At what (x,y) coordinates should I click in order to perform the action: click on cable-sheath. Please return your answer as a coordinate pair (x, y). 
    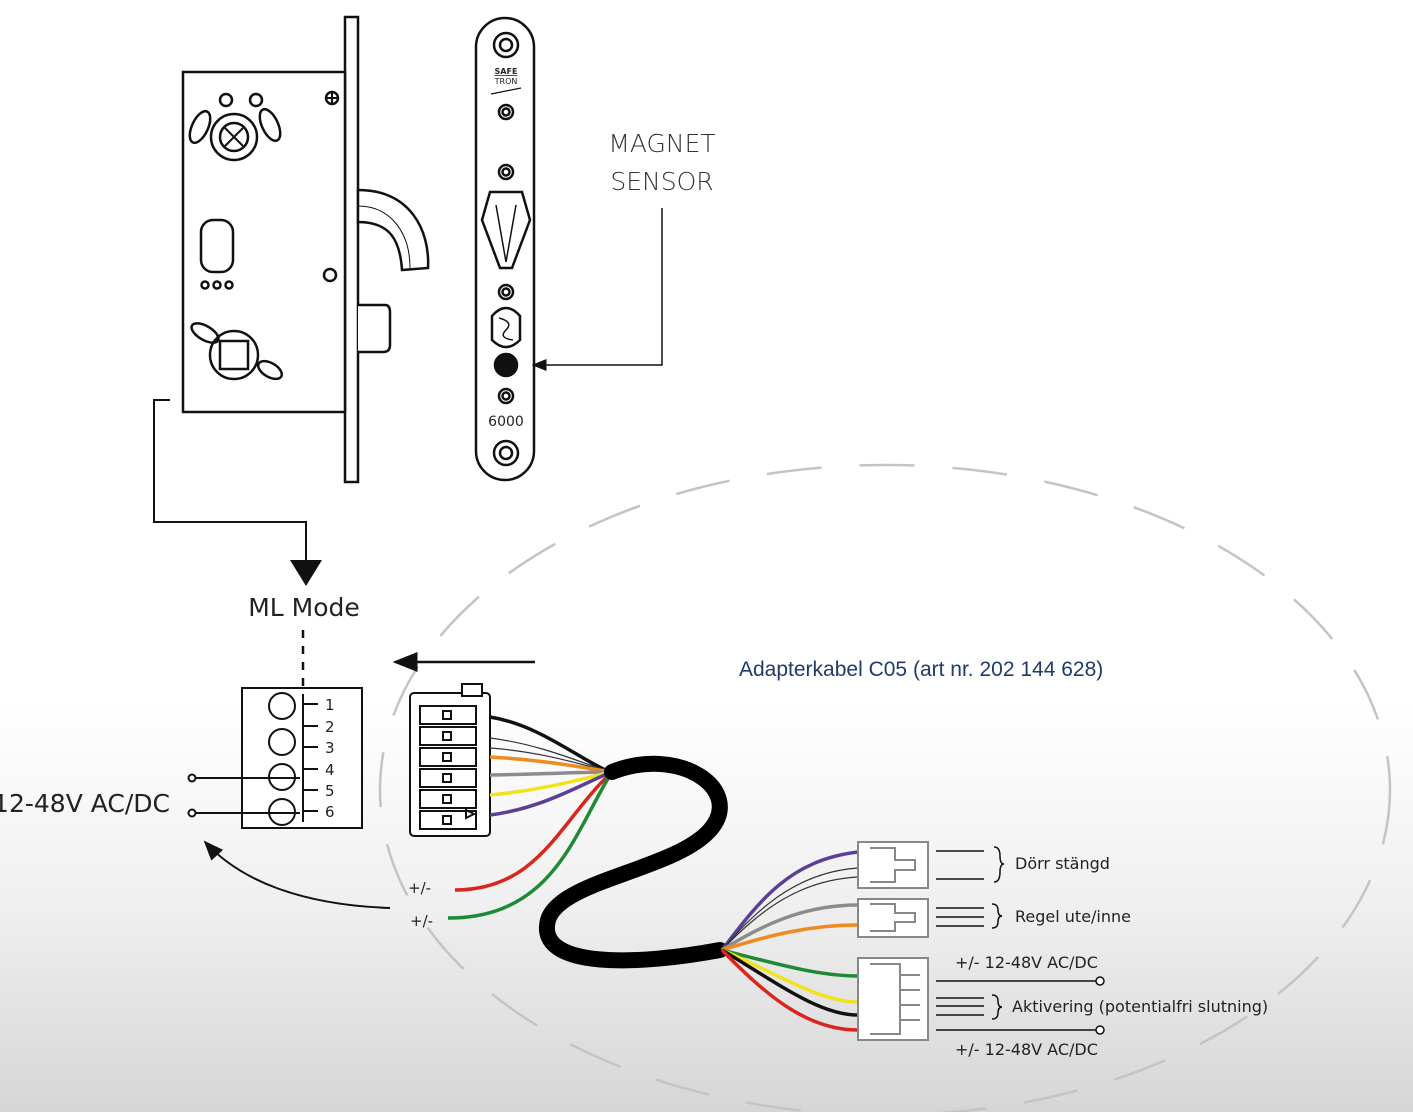
    Looking at the image, I should click on (633, 862).